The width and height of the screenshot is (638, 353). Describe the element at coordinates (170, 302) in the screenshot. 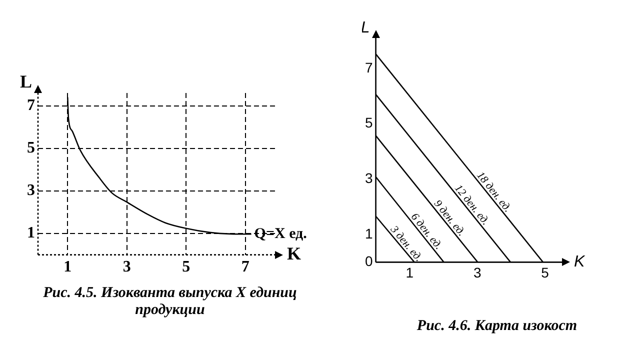

I see `text: Рис. 4.5. Изокванта выпуска X единиц продукции` at that location.